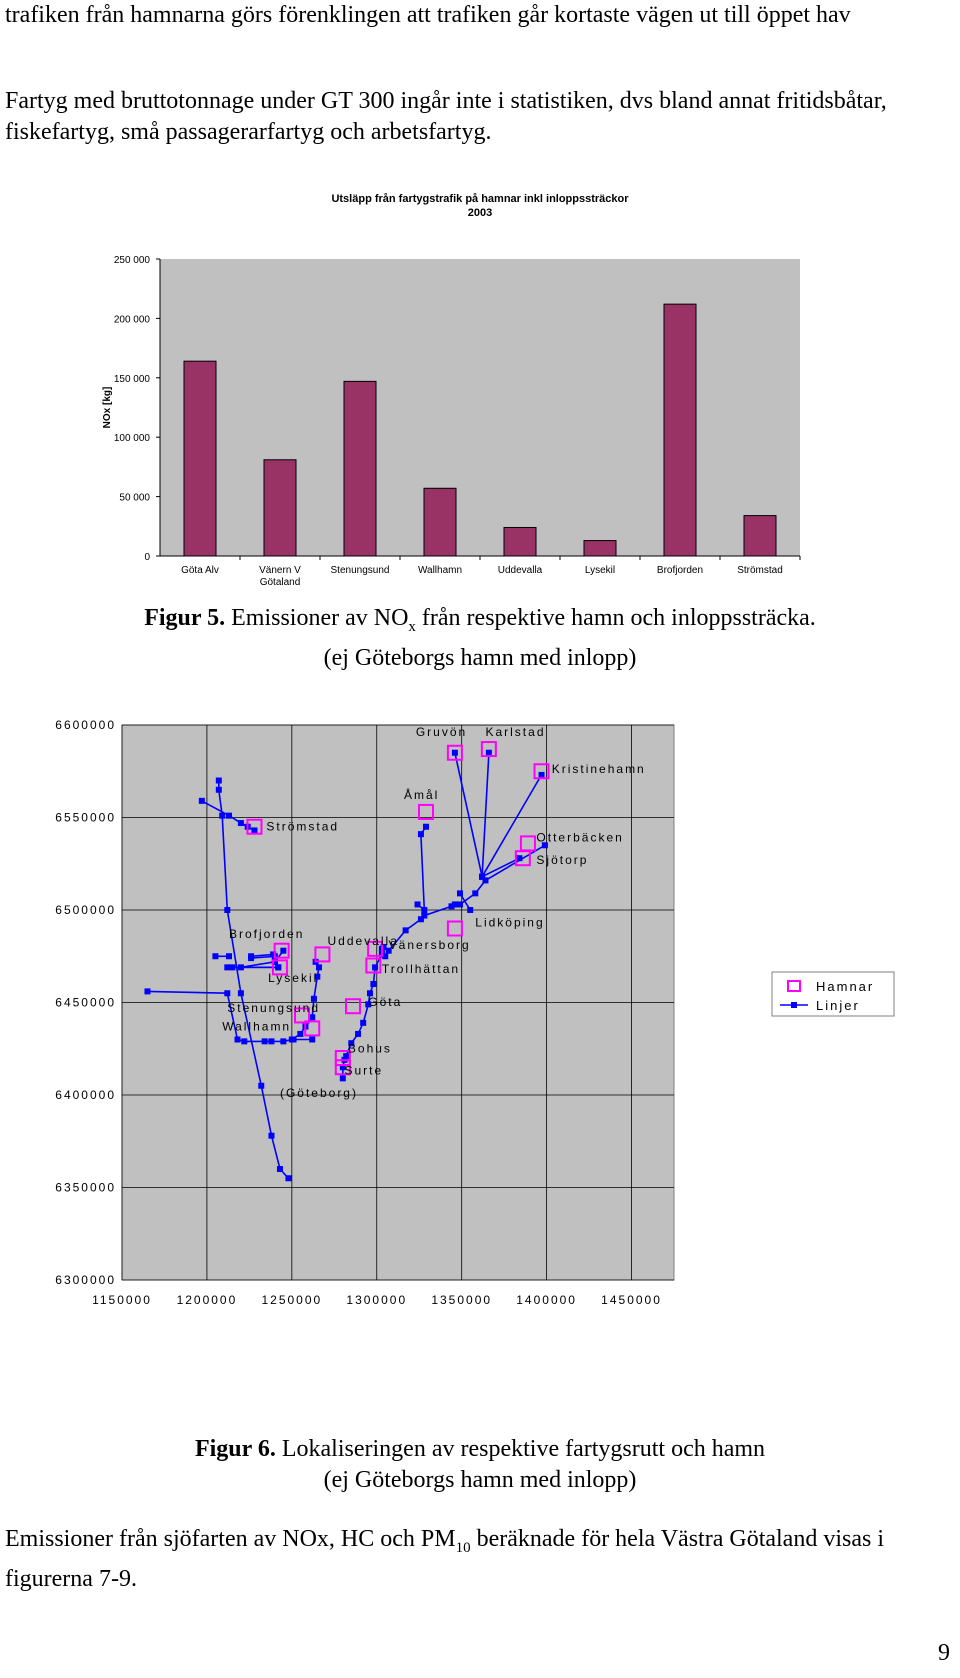  I want to click on x-tick-label: Stenungsund, so click(360, 570).